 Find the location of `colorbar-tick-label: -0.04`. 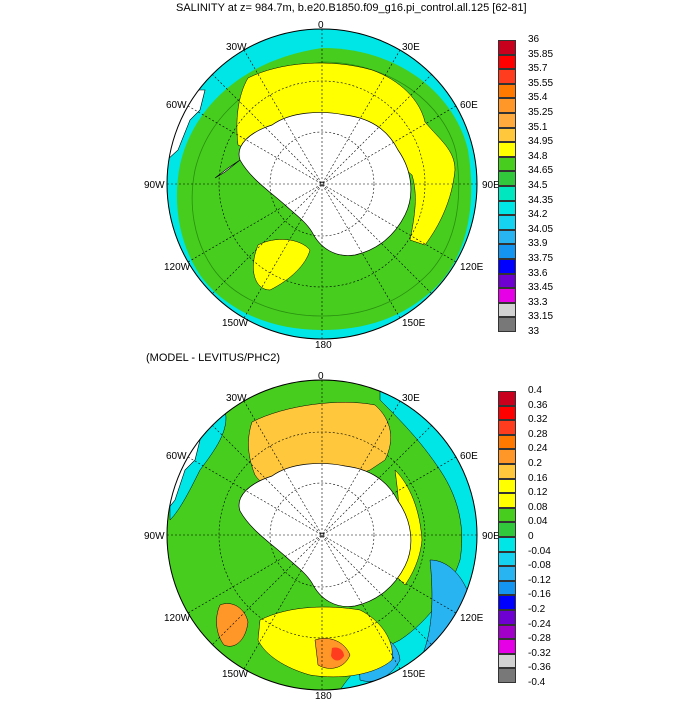

colorbar-tick-label: -0.04 is located at coordinates (539, 551).